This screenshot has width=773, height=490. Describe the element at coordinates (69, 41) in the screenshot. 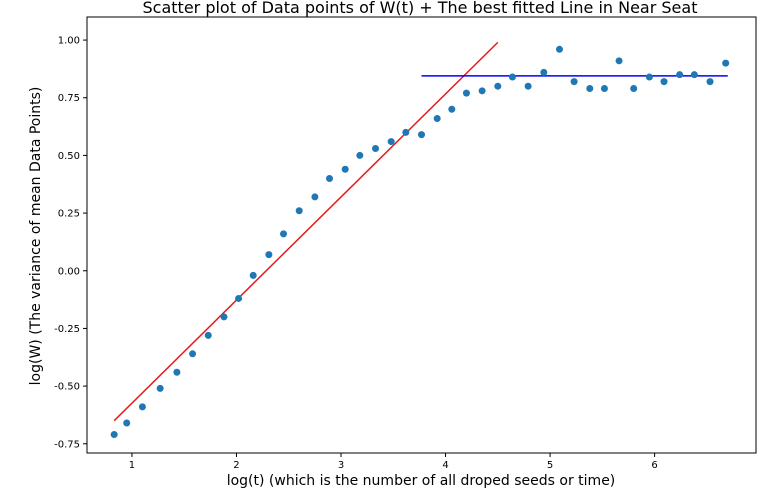

I see `y-tick-label: 1.00` at that location.